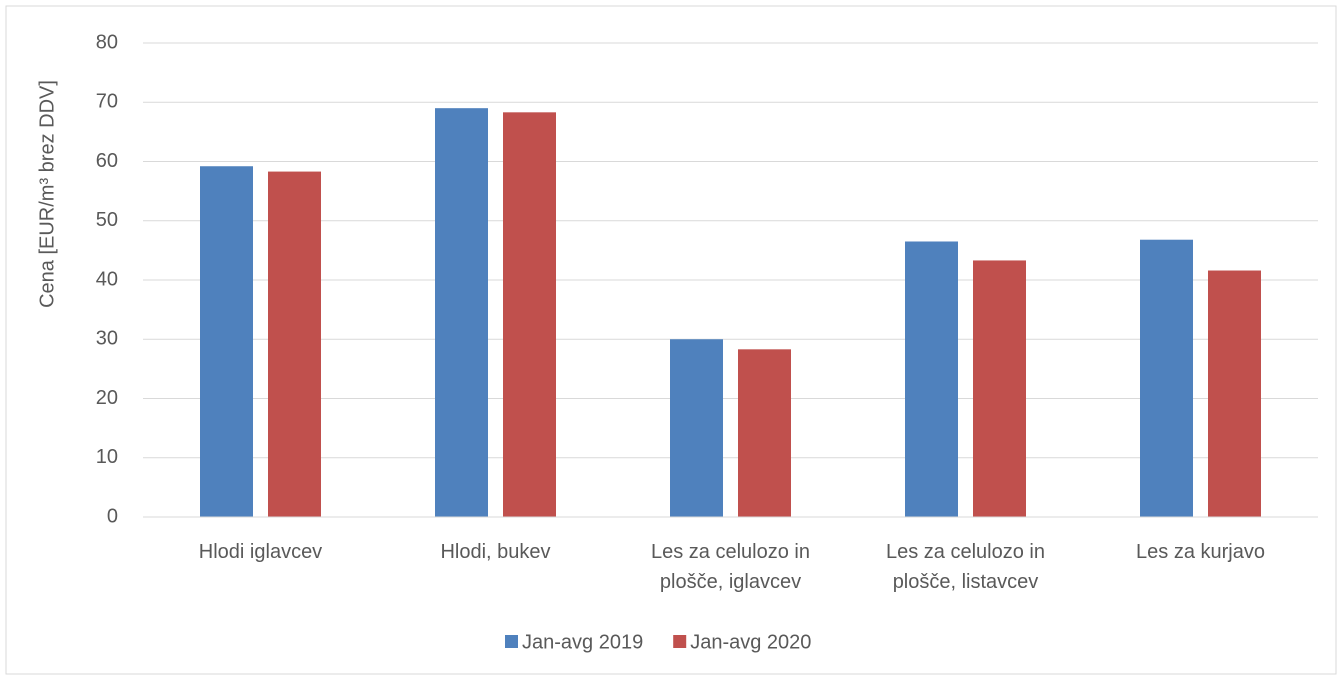  What do you see at coordinates (107, 339) in the screenshot?
I see `y-tick-label: 30` at bounding box center [107, 339].